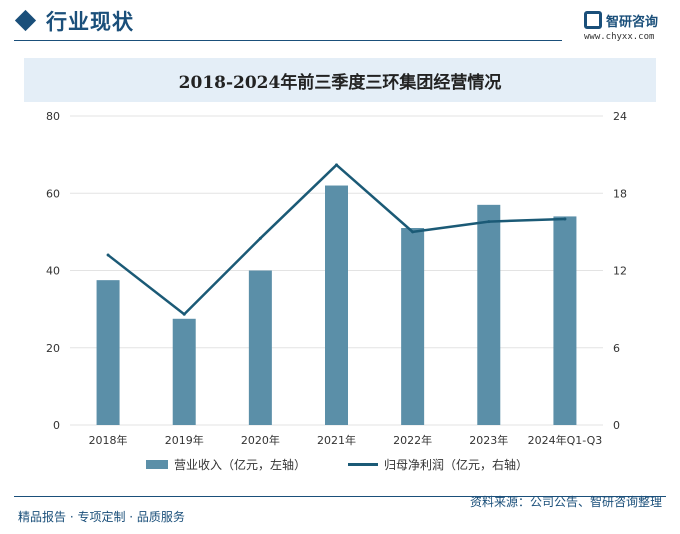  What do you see at coordinates (53, 271) in the screenshot?
I see `y-left-tick-label: 40` at bounding box center [53, 271].